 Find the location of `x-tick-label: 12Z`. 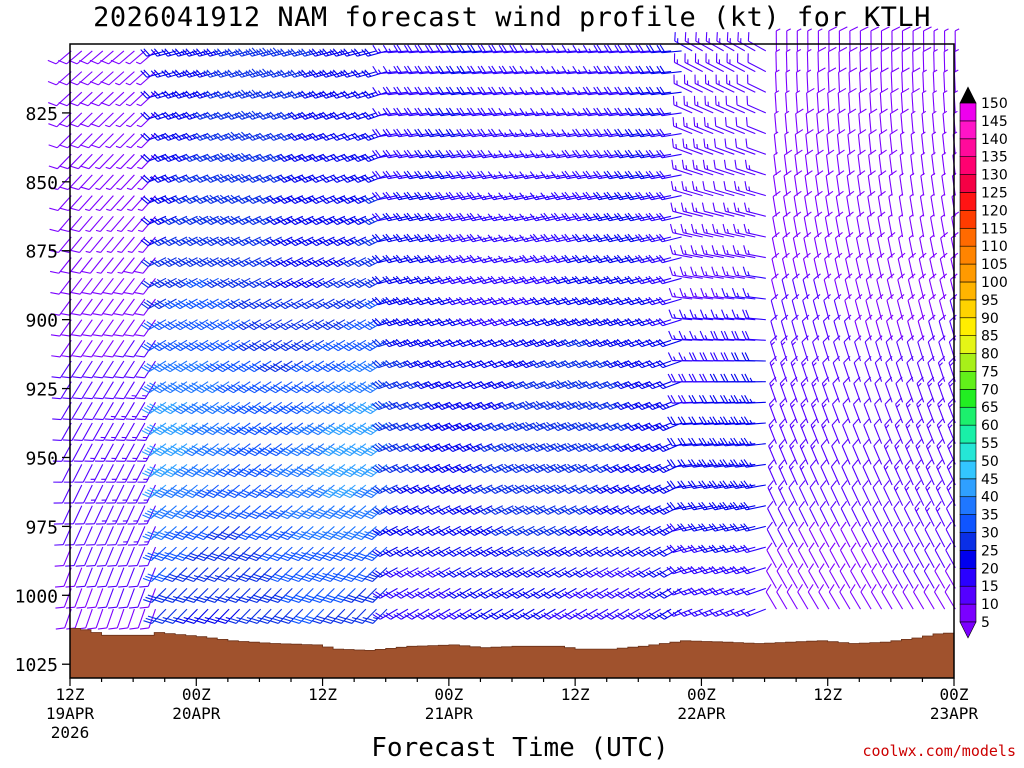

x-tick-label: 12Z is located at coordinates (70, 694).